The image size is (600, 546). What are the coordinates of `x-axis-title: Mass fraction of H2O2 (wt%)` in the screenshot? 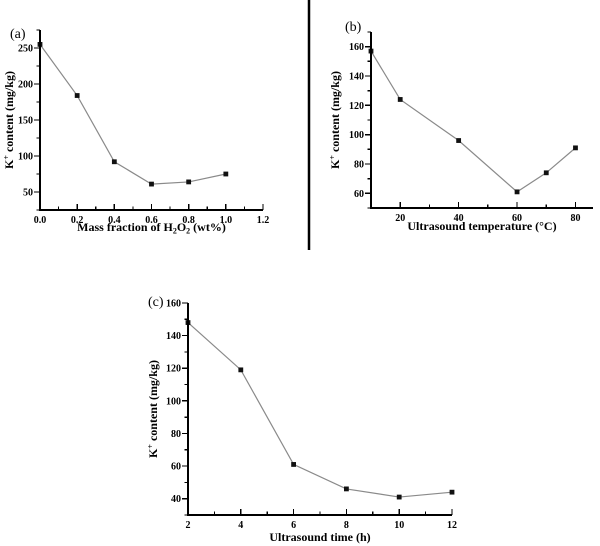 It's located at (151, 228).